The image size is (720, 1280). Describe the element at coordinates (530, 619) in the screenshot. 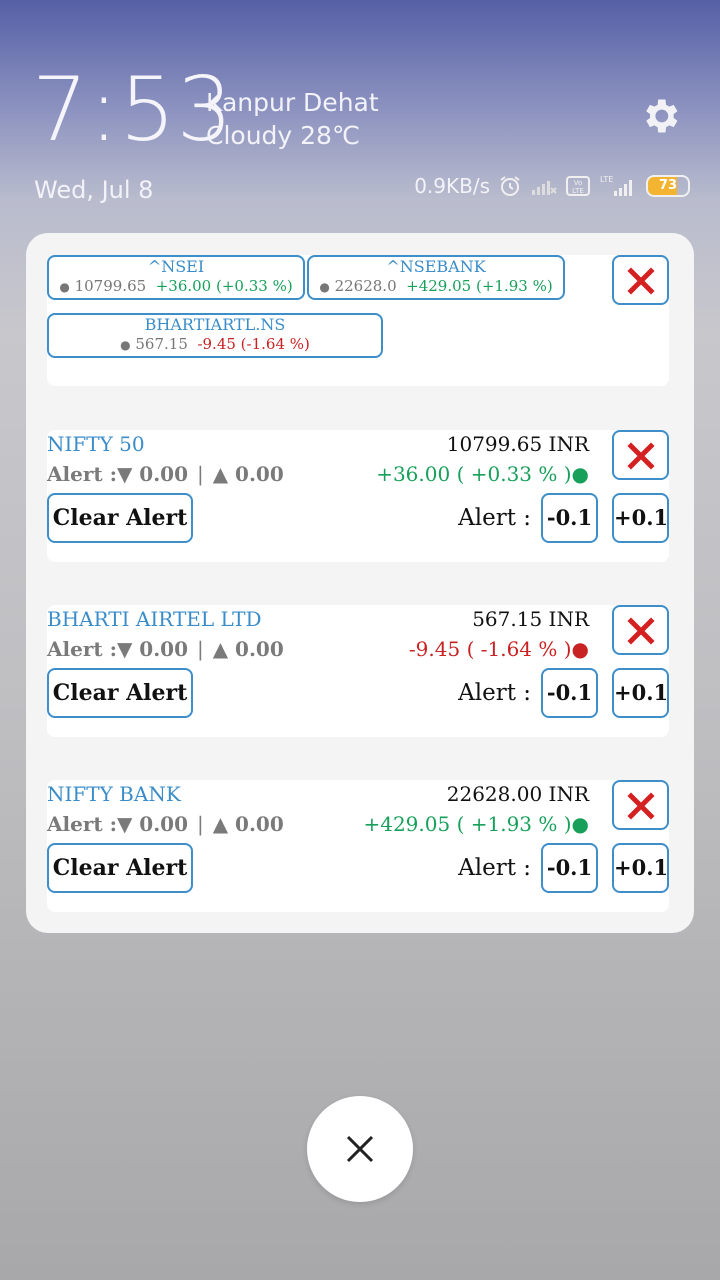

I see `stock-price: 567.15 INR` at that location.